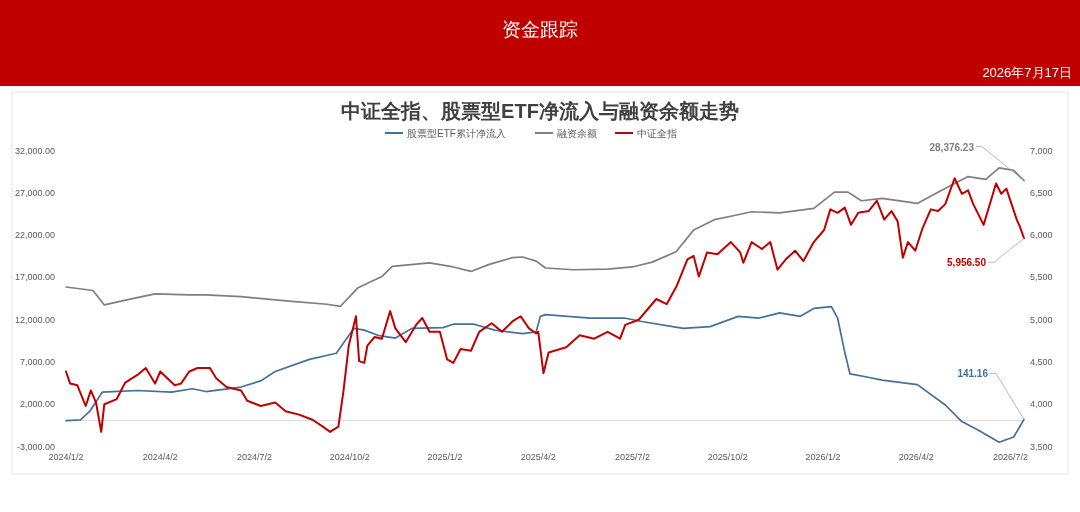 The width and height of the screenshot is (1080, 512). Describe the element at coordinates (727, 457) in the screenshot. I see `x-tick-label: 2025/10/2` at that location.